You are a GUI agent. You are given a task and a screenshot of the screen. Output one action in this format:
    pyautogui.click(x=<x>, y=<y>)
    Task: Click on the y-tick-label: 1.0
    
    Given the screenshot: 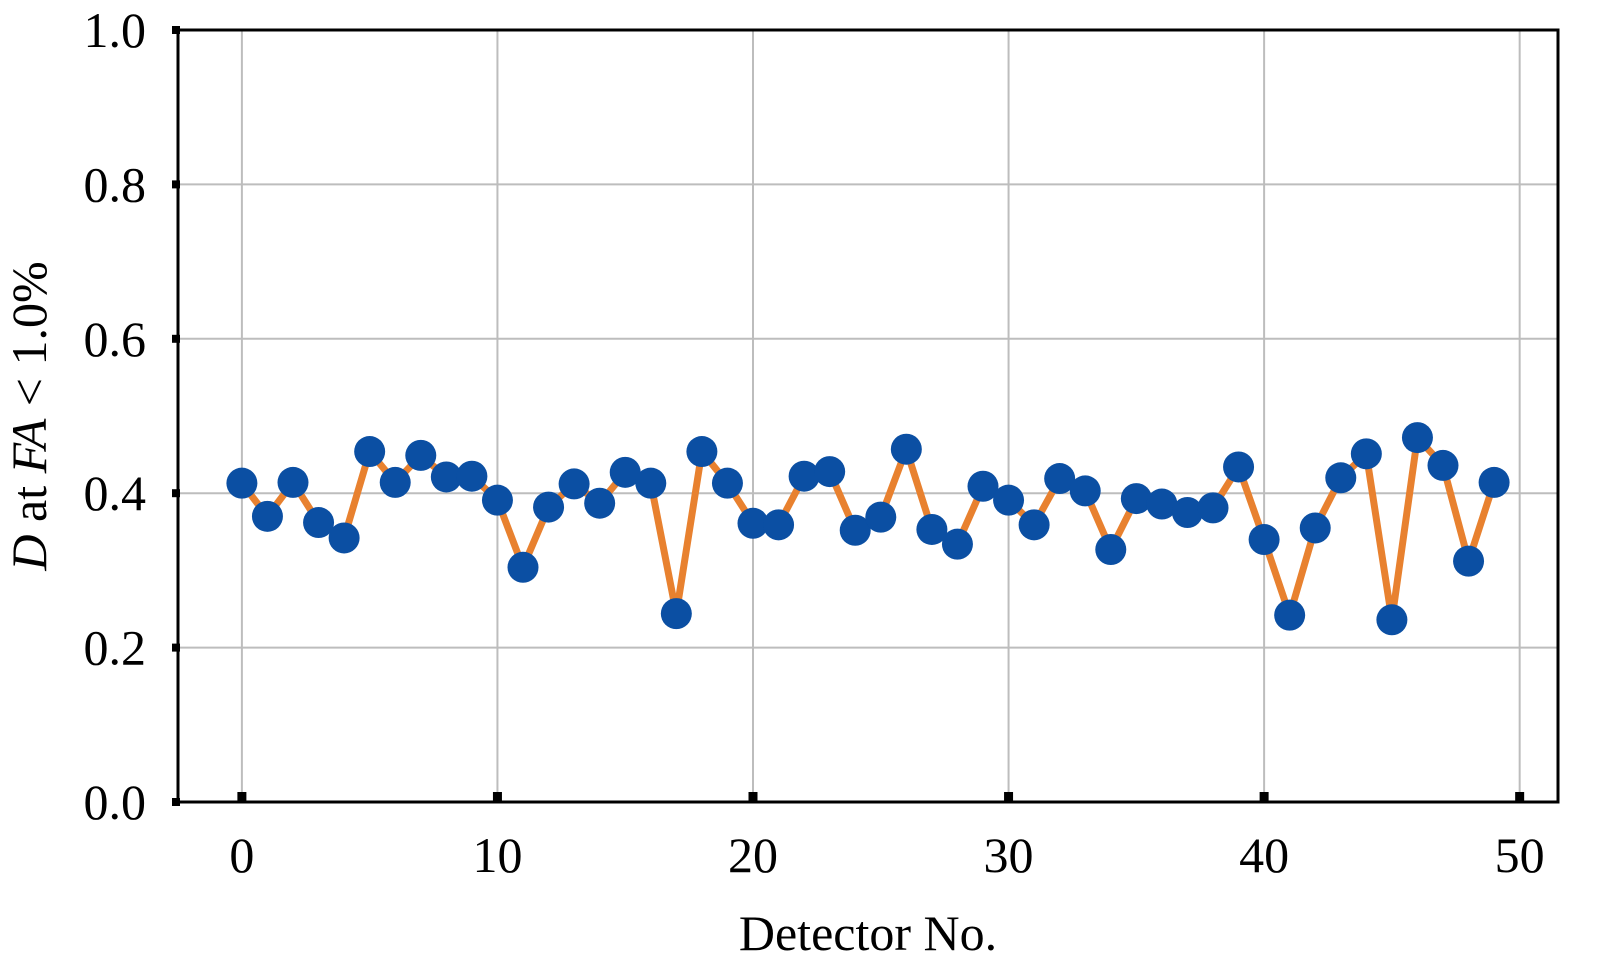 What is the action you would take?
    pyautogui.click(x=115, y=30)
    